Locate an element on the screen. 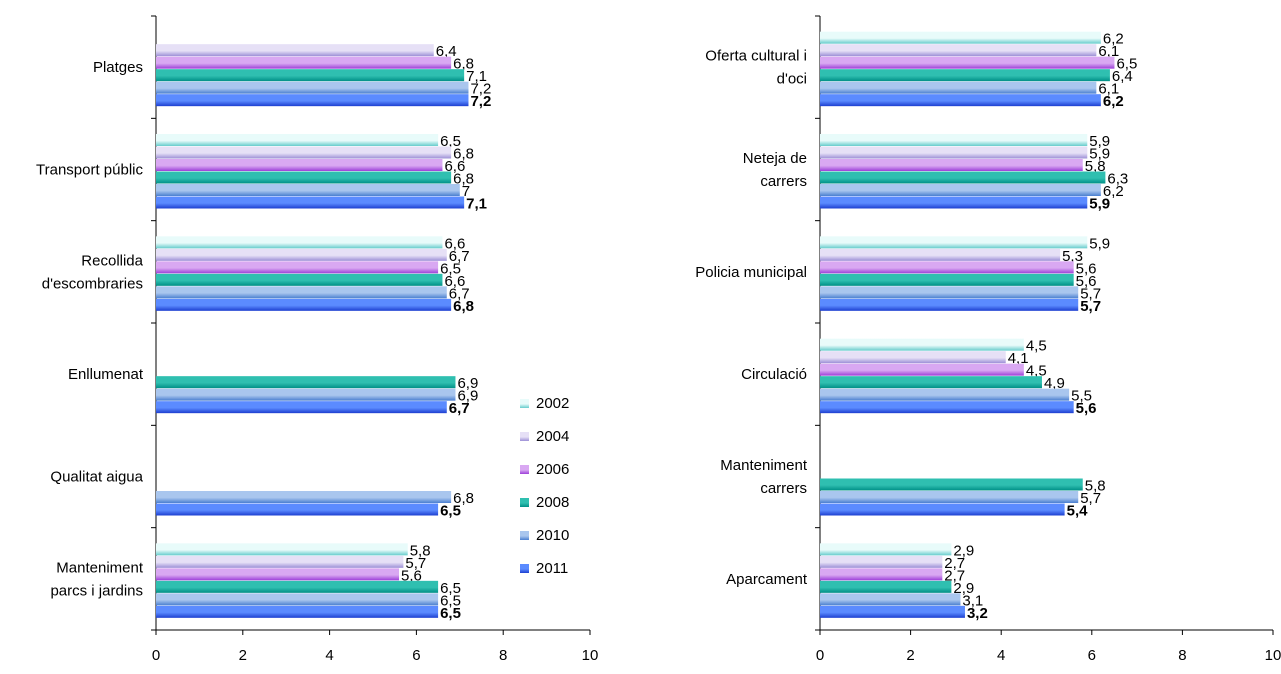 The height and width of the screenshot is (674, 1281). data-label-2008: 6,4 is located at coordinates (1122, 76).